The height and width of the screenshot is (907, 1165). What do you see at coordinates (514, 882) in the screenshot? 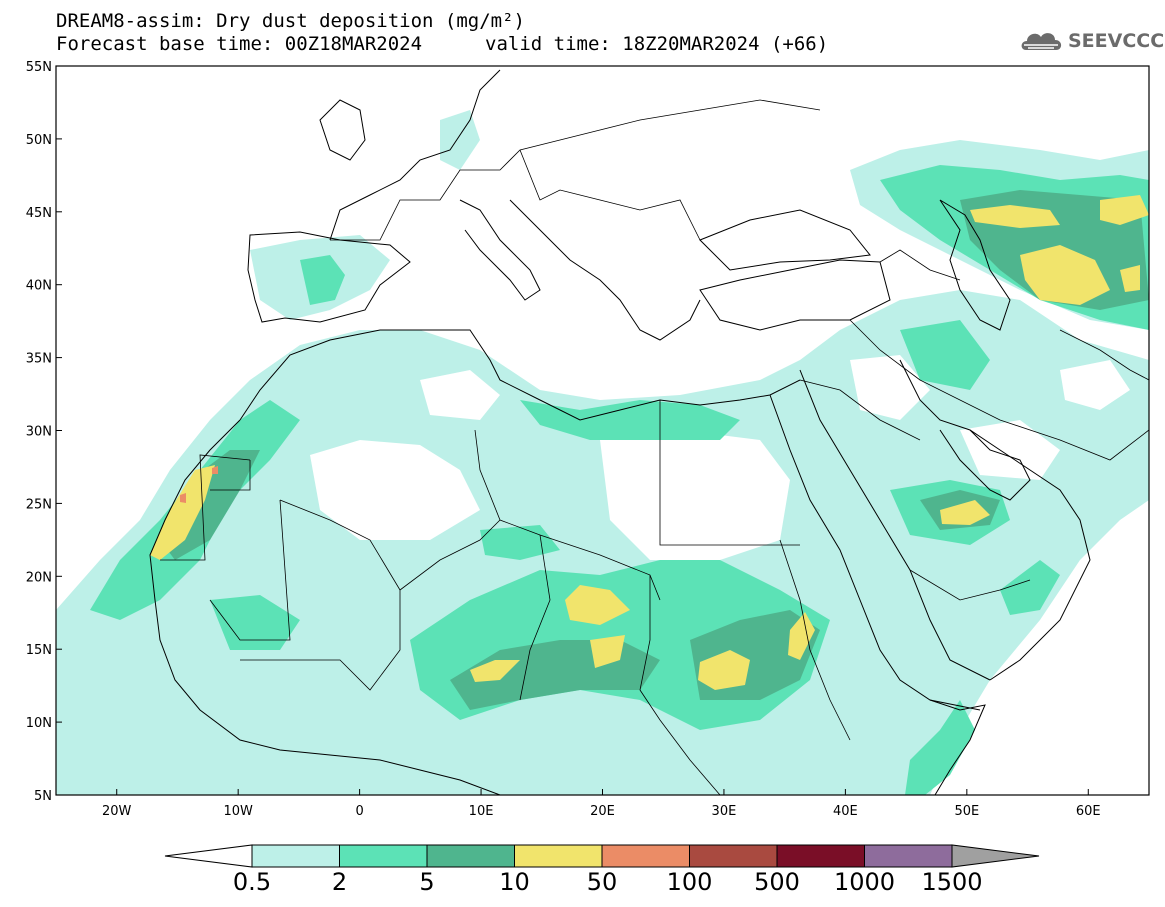
I see `colorbar-label: 10` at bounding box center [514, 882].